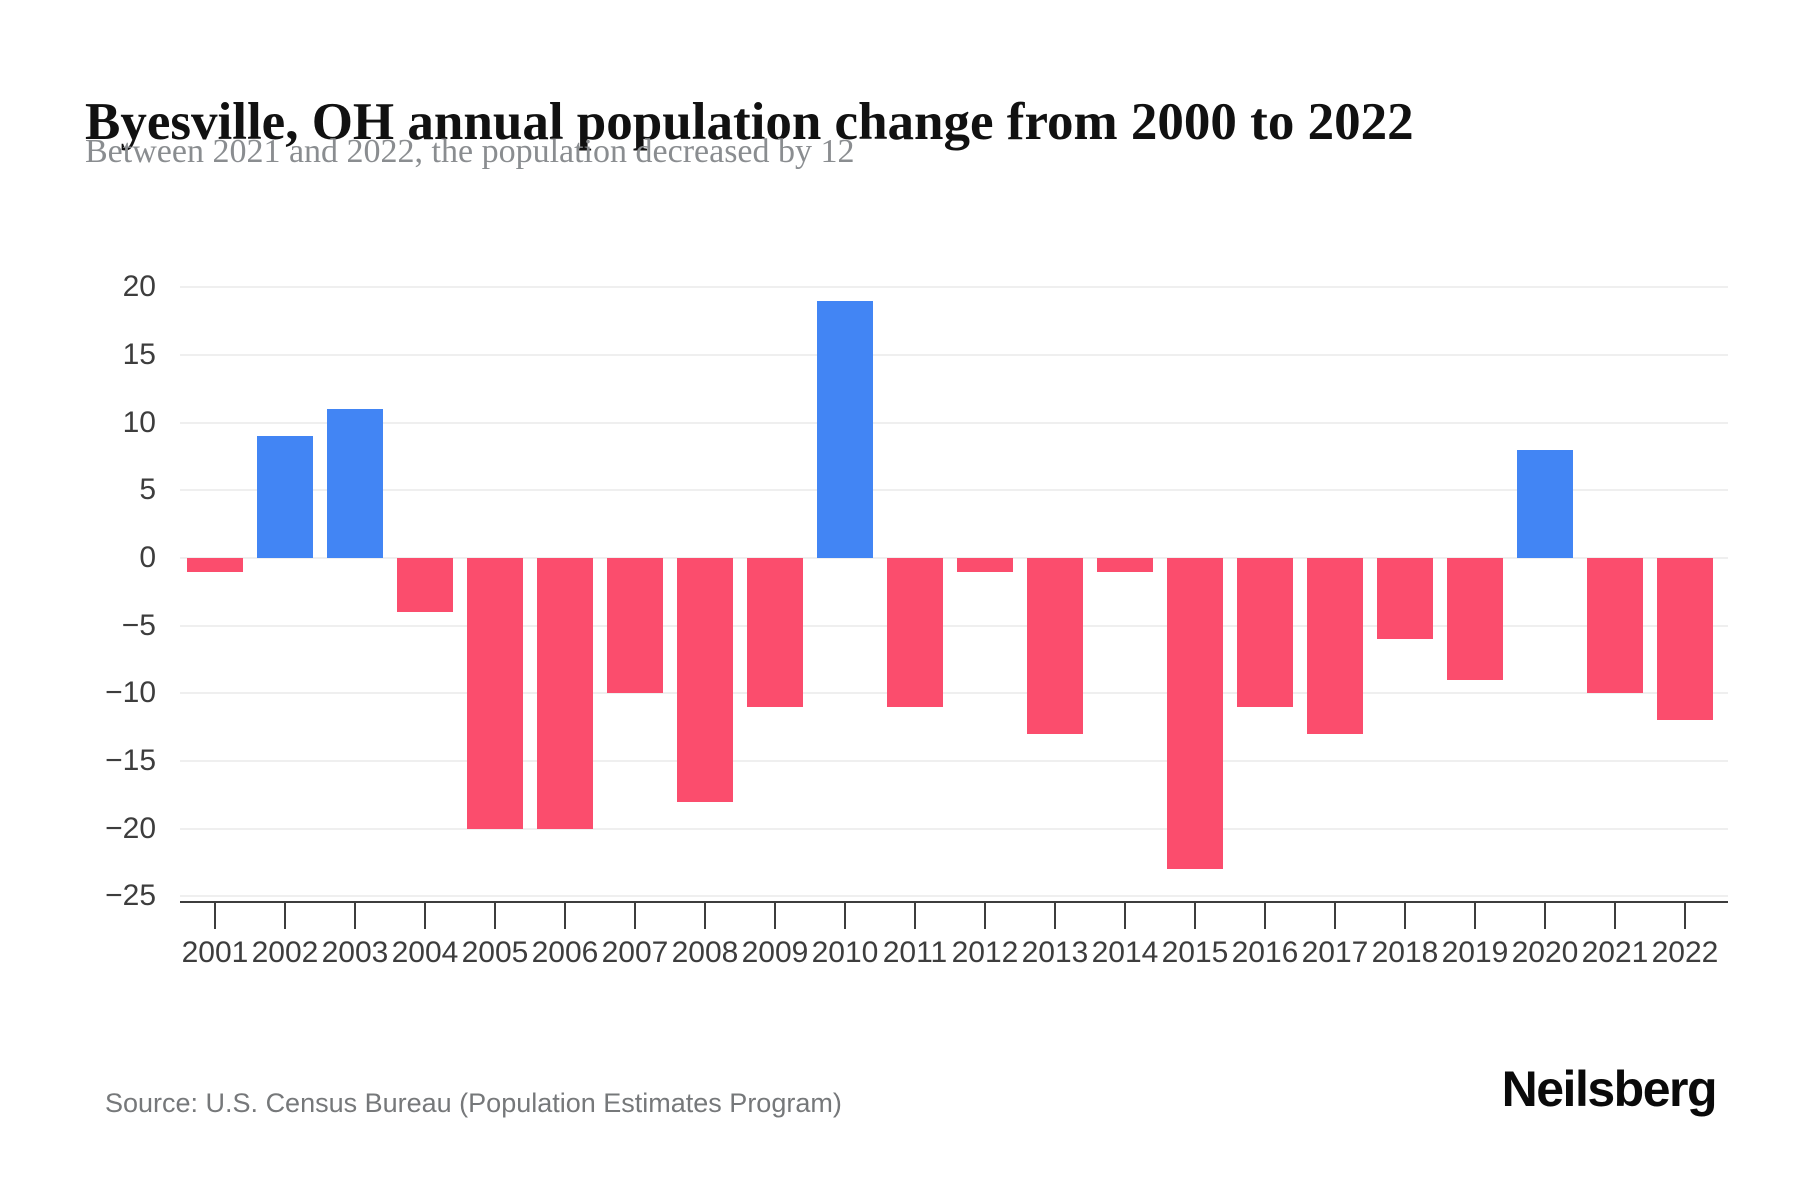 This screenshot has width=1800, height=1200. Describe the element at coordinates (1615, 915) in the screenshot. I see `x-axis-tick-2021` at that location.